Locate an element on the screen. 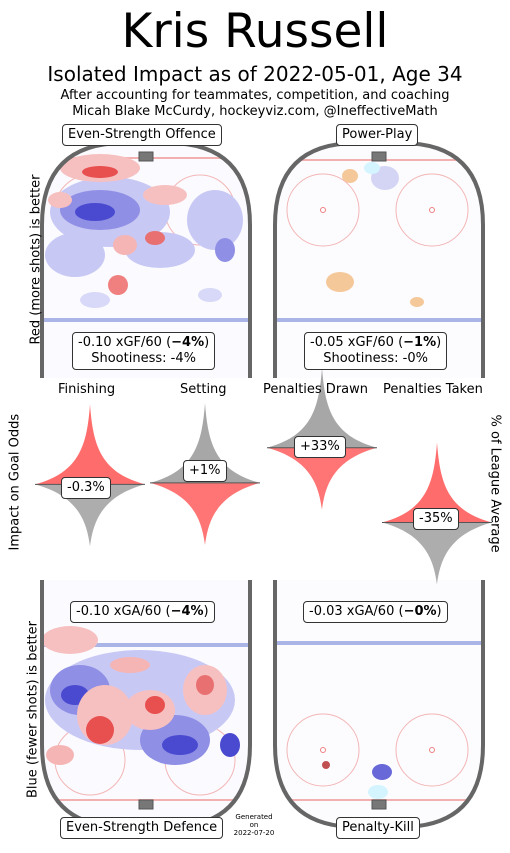 The height and width of the screenshot is (853, 510). ev-defence-title: Even-Strength Defence is located at coordinates (142, 828).